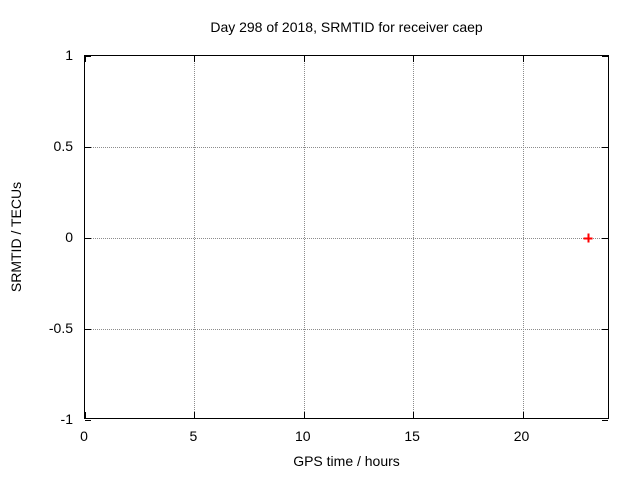 The width and height of the screenshot is (640, 480). What do you see at coordinates (302, 436) in the screenshot?
I see `x-tick-label: 10` at bounding box center [302, 436].